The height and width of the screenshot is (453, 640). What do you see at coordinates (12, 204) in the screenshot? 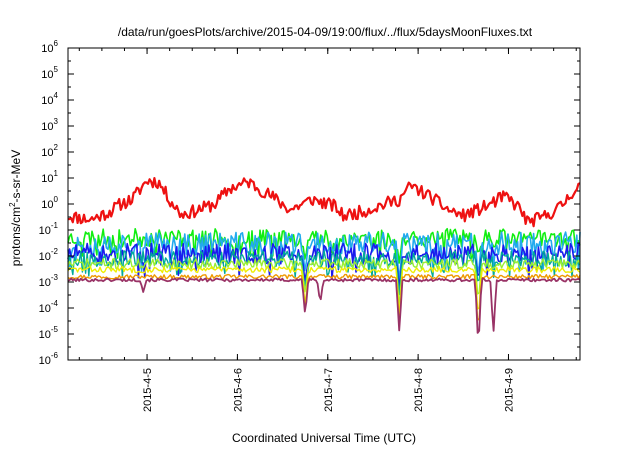
I see `y-axis-label-sup: 2` at bounding box center [12, 204].